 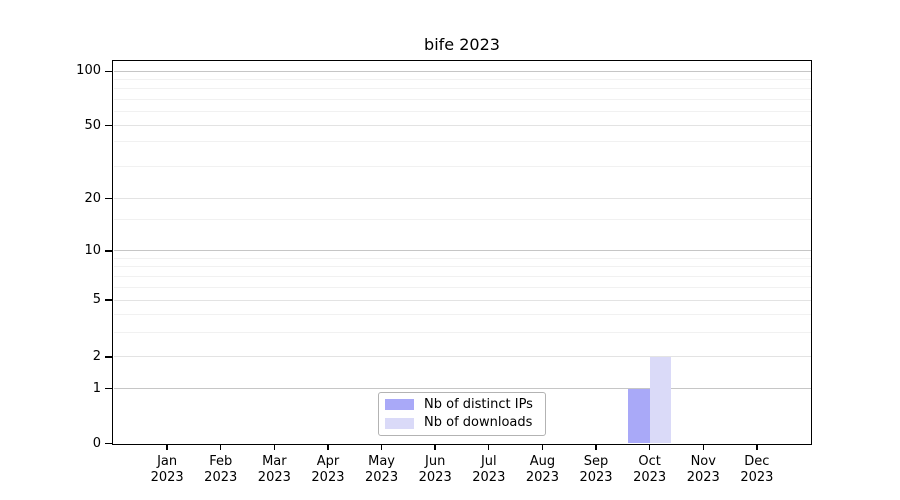 I want to click on x-tick-label-oct: Oct 2023, so click(x=650, y=470).